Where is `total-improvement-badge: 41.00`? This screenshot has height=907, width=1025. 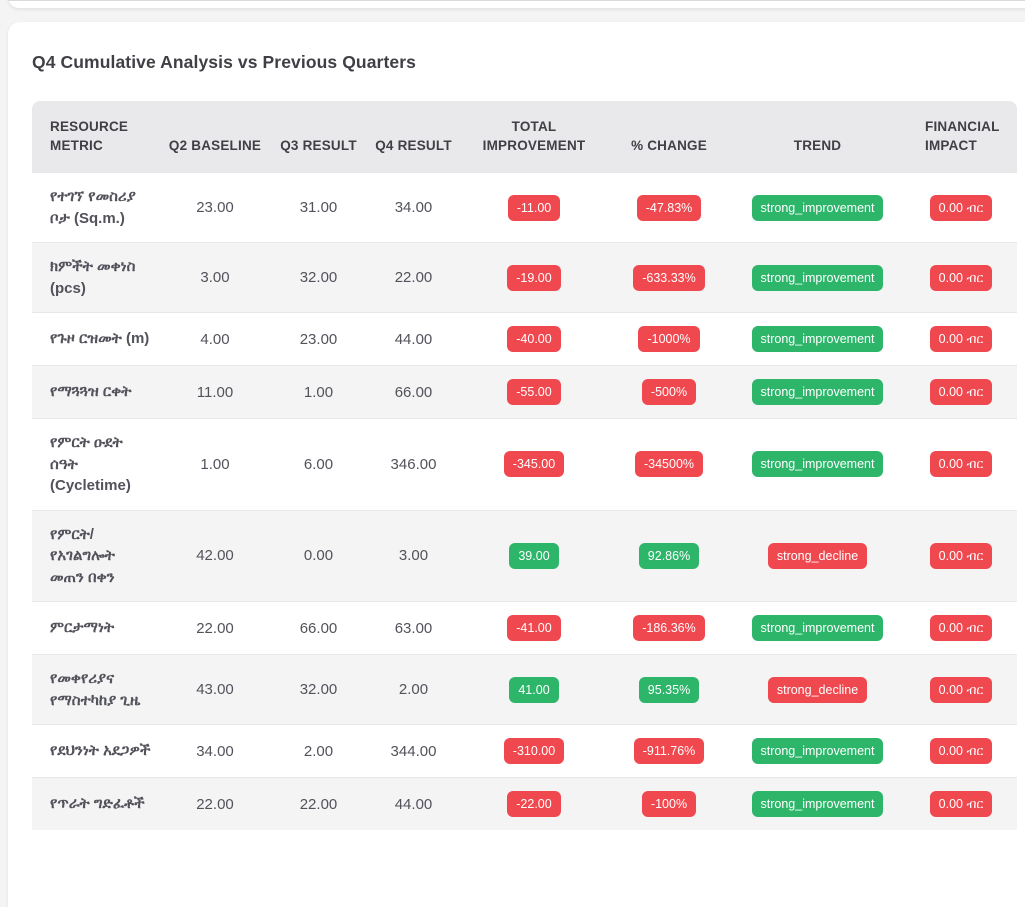 total-improvement-badge: 41.00 is located at coordinates (534, 689).